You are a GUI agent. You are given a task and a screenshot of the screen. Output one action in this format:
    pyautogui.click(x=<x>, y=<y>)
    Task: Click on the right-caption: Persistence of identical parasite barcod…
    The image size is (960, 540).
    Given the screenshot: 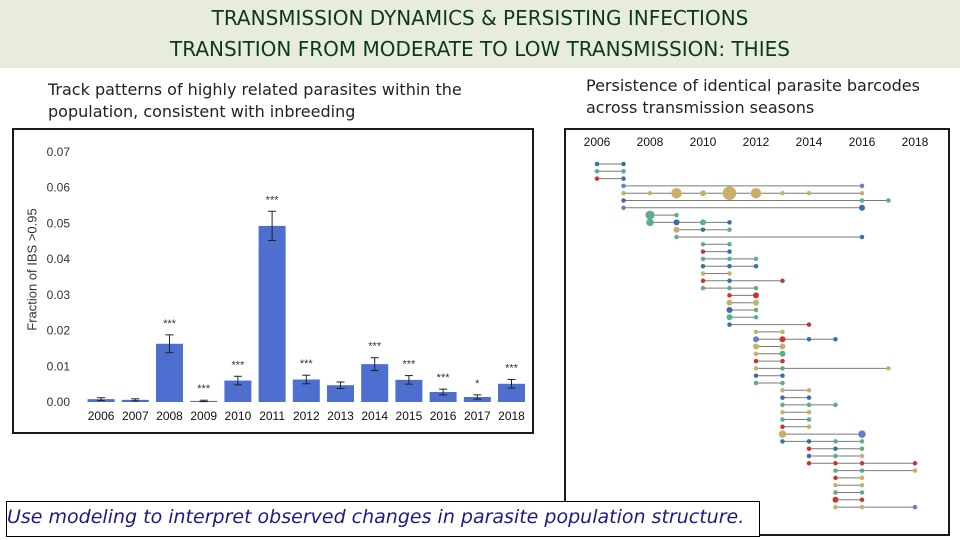 What is the action you would take?
    pyautogui.click(x=753, y=96)
    